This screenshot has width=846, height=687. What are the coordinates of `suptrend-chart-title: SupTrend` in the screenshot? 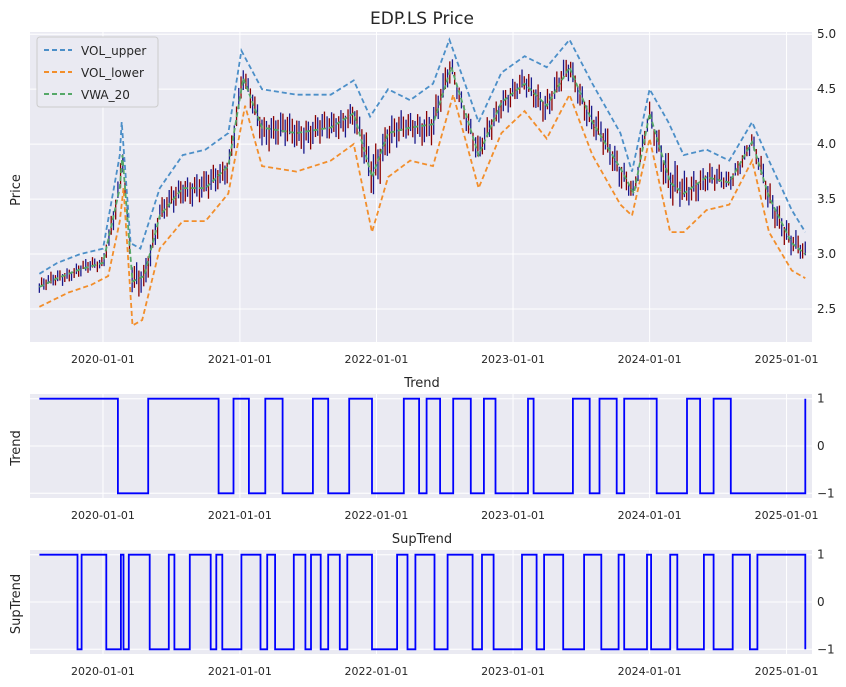 It's located at (422, 539).